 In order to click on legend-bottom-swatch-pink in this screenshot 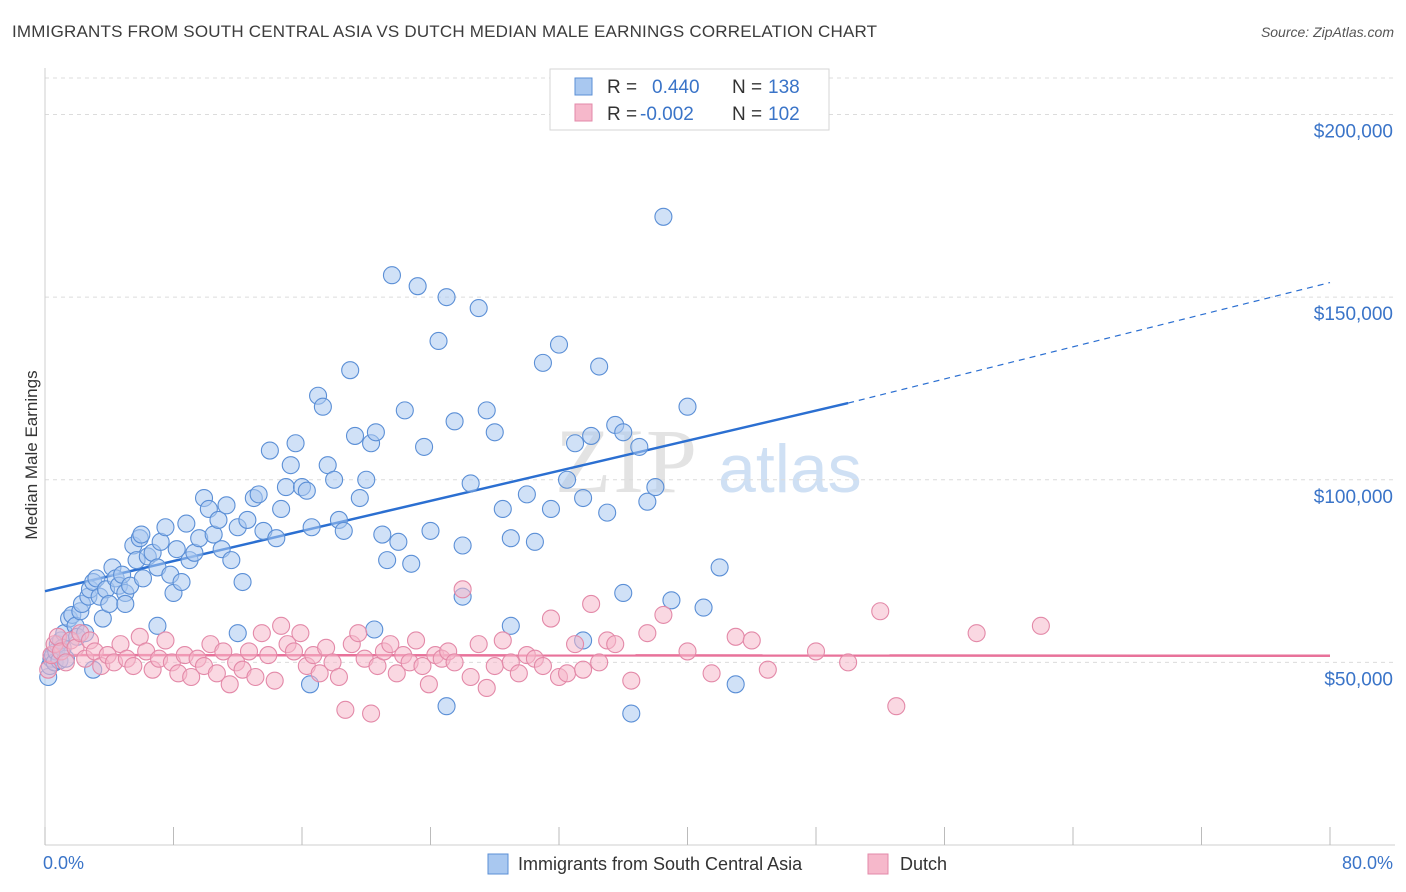, I will do `click(878, 864)`.